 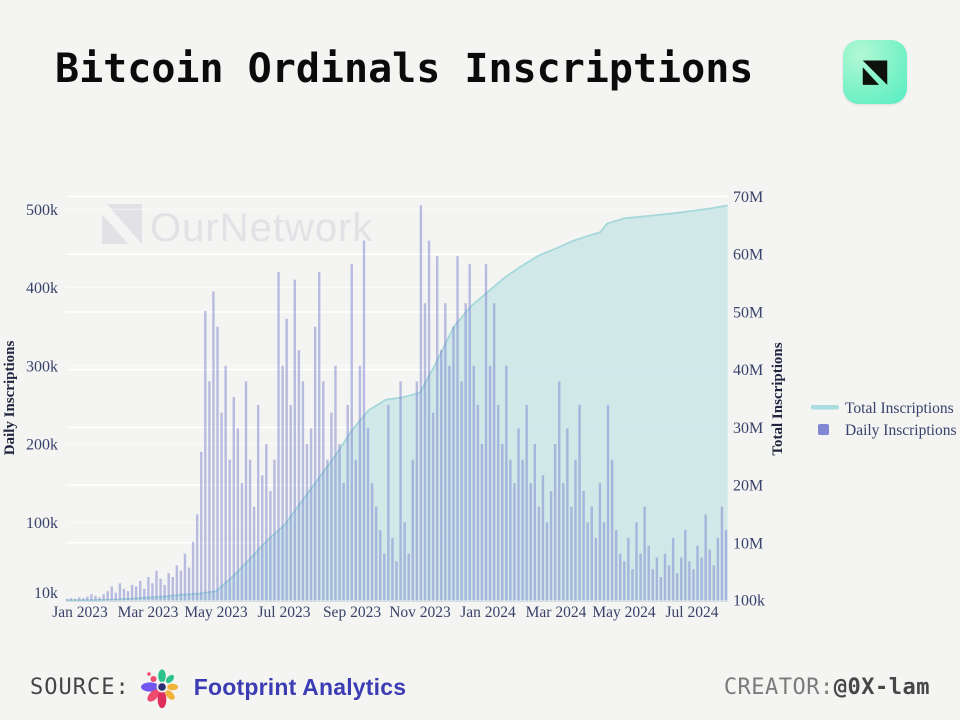 What do you see at coordinates (899, 408) in the screenshot?
I see `legend-label-total: Total Inscriptions` at bounding box center [899, 408].